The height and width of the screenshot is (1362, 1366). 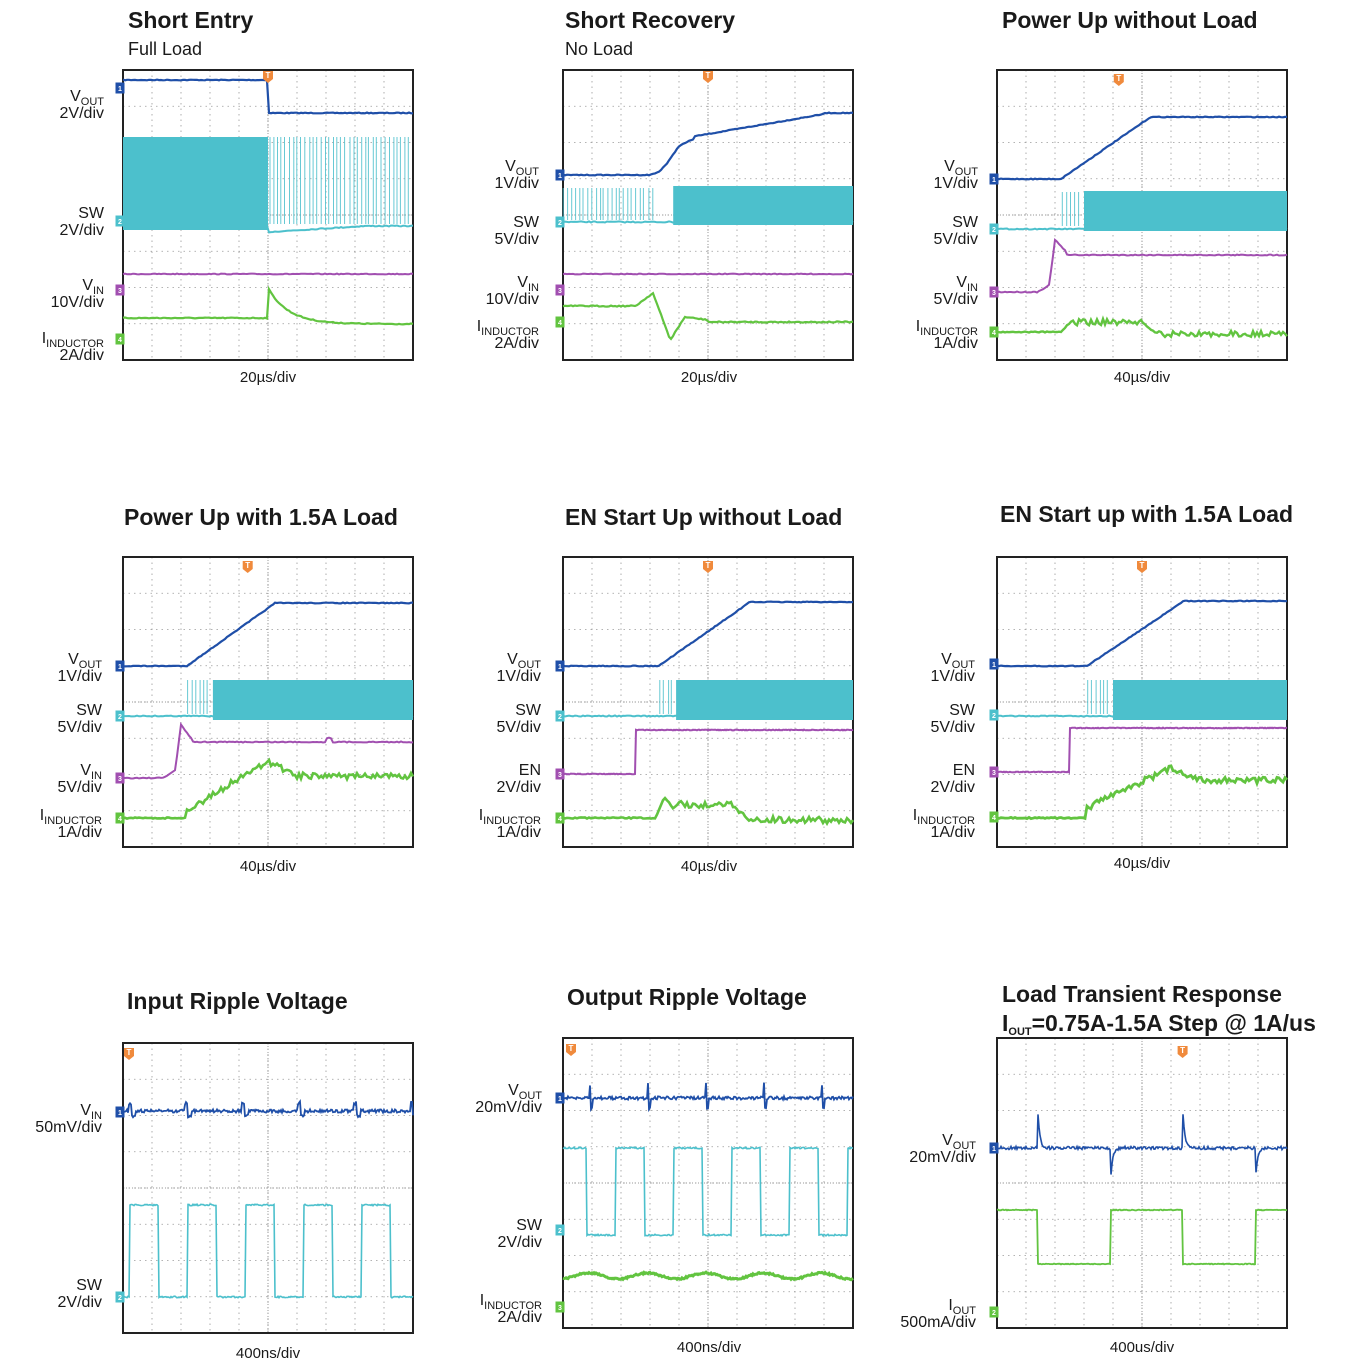 I want to click on panel-title: EN Start Up without Load, so click(x=703, y=517).